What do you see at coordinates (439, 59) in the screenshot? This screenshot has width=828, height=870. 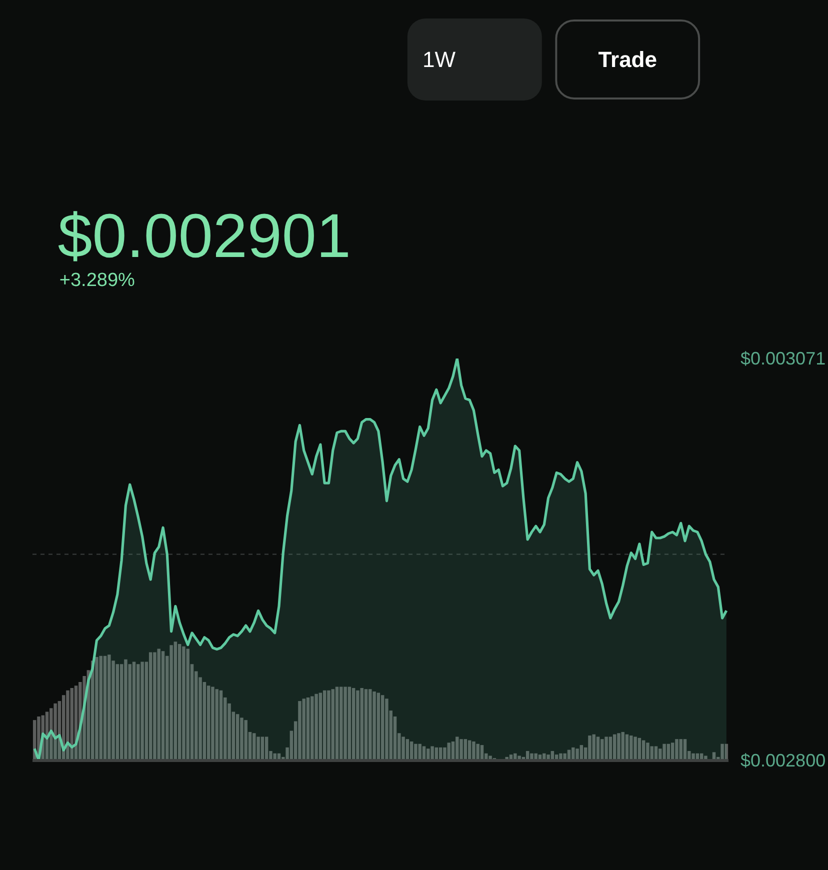 I see `text: 1W` at bounding box center [439, 59].